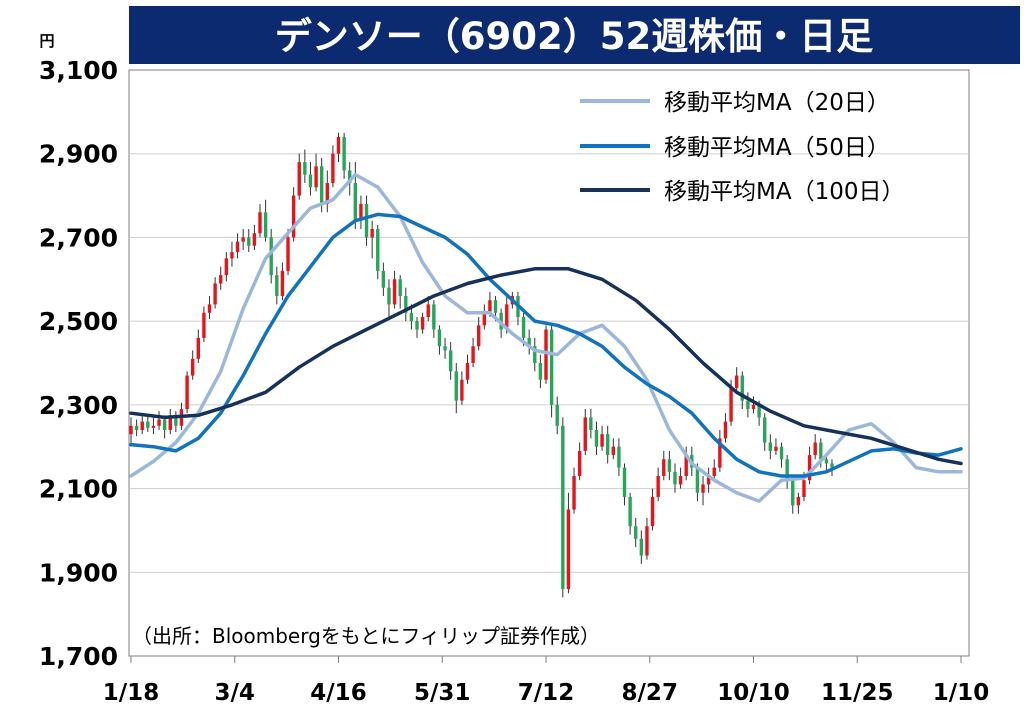  I want to click on title-bar, so click(574, 35).